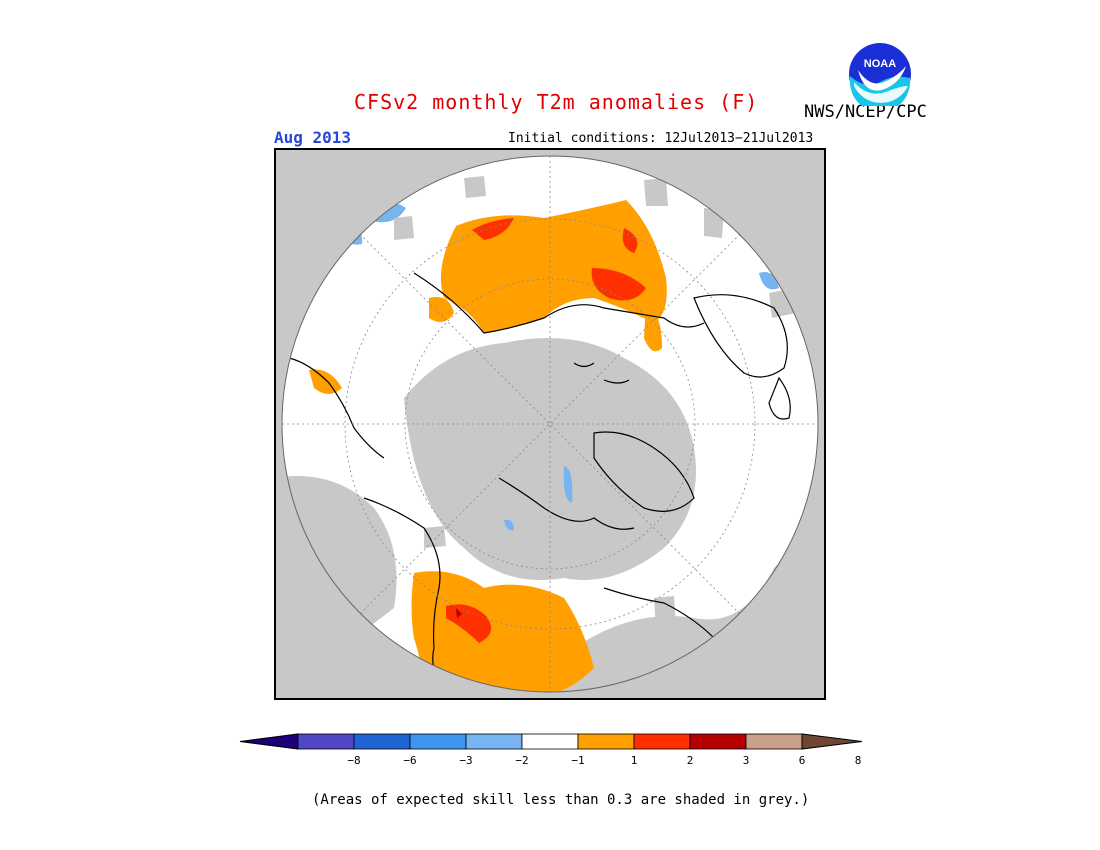  What do you see at coordinates (880, 74) in the screenshot?
I see `noaa-logo: NOAA` at bounding box center [880, 74].